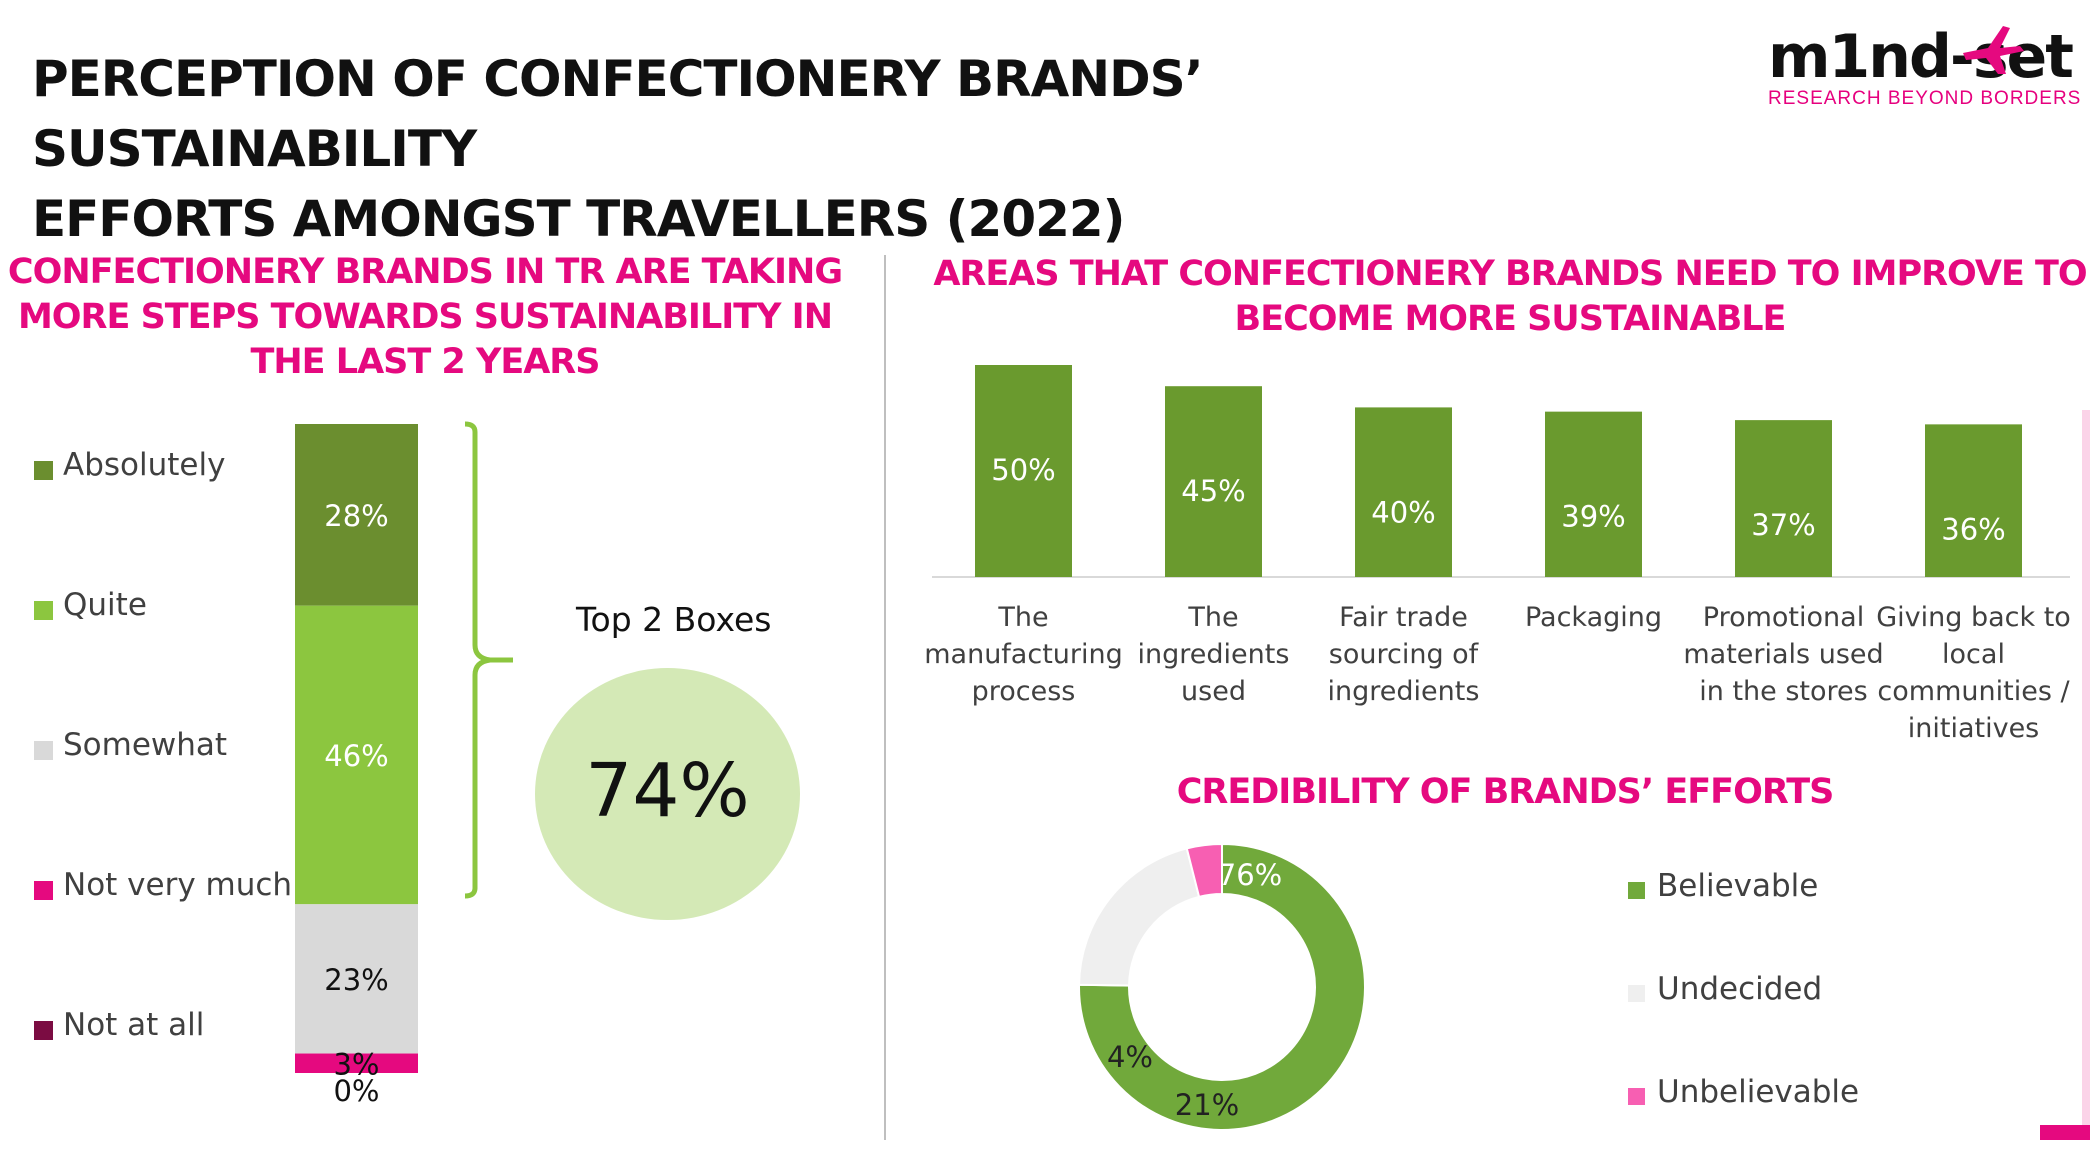 Image resolution: width=2098 pixels, height=1169 pixels. What do you see at coordinates (1740, 989) in the screenshot?
I see `donut-legend-label-undecided: Undecided` at bounding box center [1740, 989].